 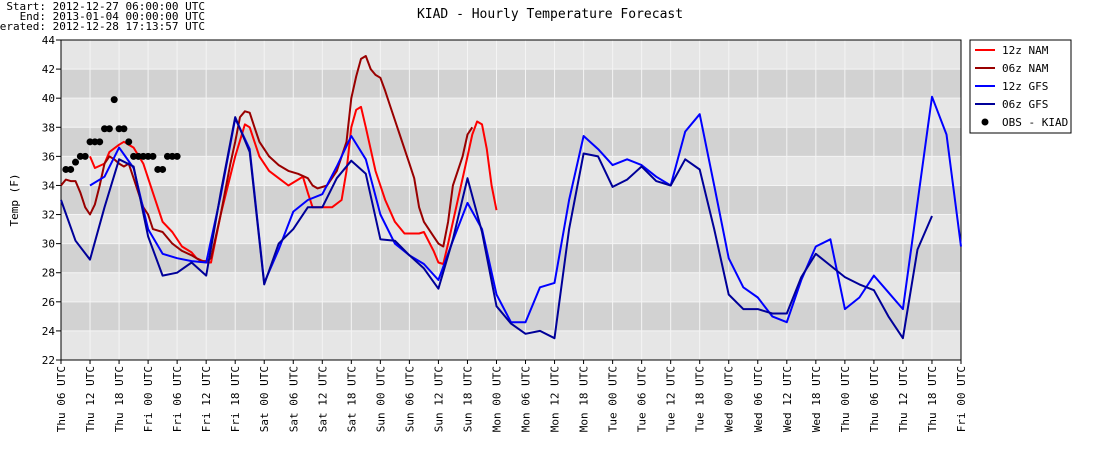 I want to click on y-tick-label: 26, so click(x=48, y=302).